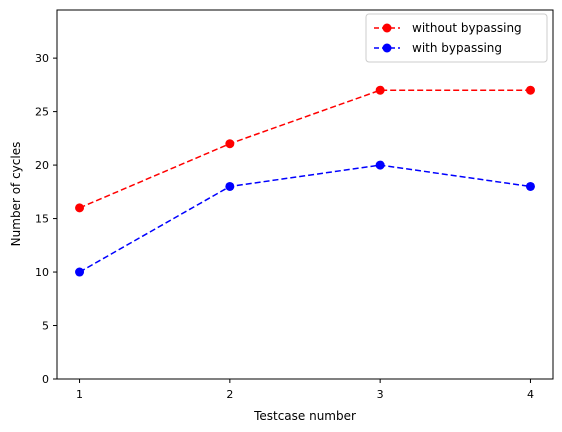 Image resolution: width=562 pixels, height=432 pixels. What do you see at coordinates (380, 394) in the screenshot?
I see `x-tick-label: 3` at bounding box center [380, 394].